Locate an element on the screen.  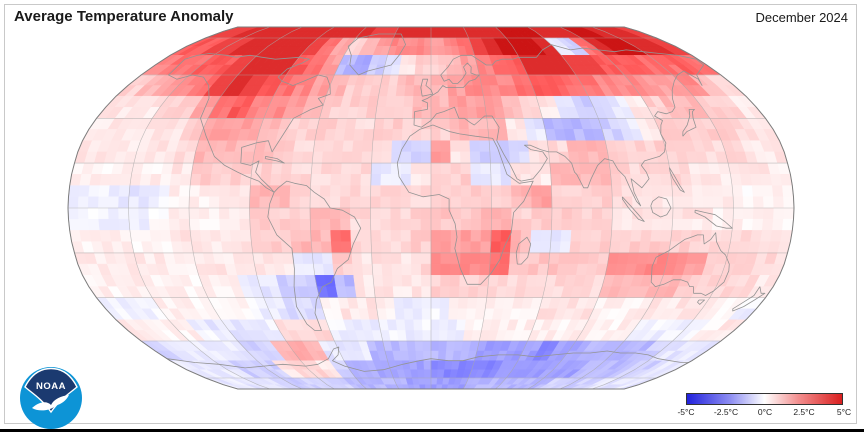
map-title: Average Temperature Anomaly is located at coordinates (124, 16).